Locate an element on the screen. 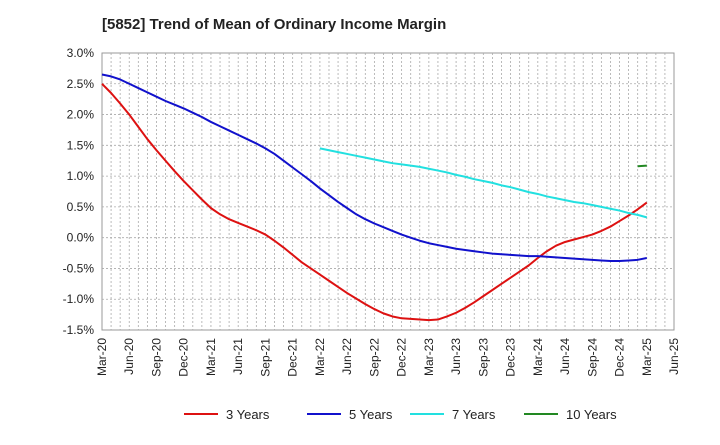 The width and height of the screenshot is (720, 445). y-tick-label: 1.0% is located at coordinates (81, 176).